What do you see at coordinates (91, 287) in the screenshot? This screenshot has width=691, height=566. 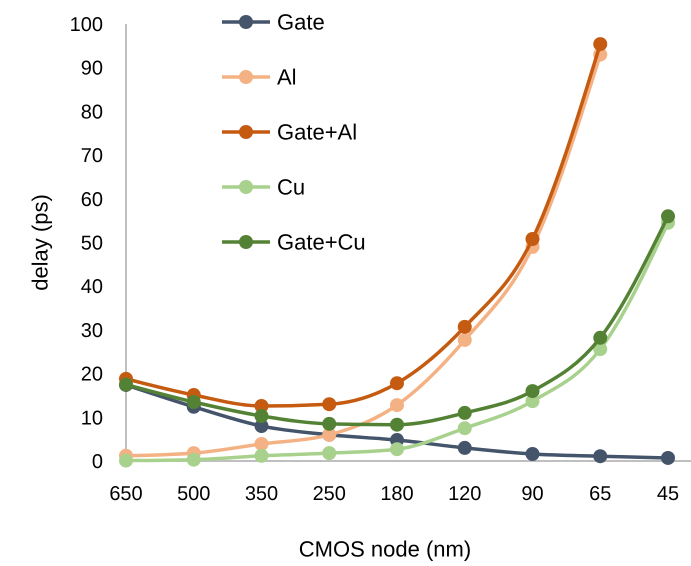 I see `y-tick-label: 40` at bounding box center [91, 287].